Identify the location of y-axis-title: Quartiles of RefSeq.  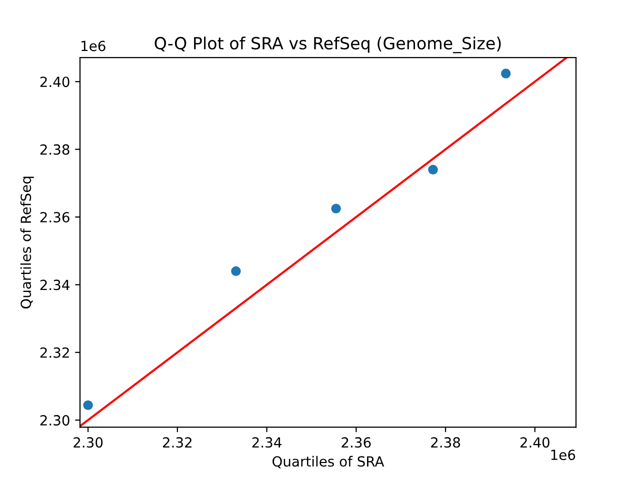
(27, 242).